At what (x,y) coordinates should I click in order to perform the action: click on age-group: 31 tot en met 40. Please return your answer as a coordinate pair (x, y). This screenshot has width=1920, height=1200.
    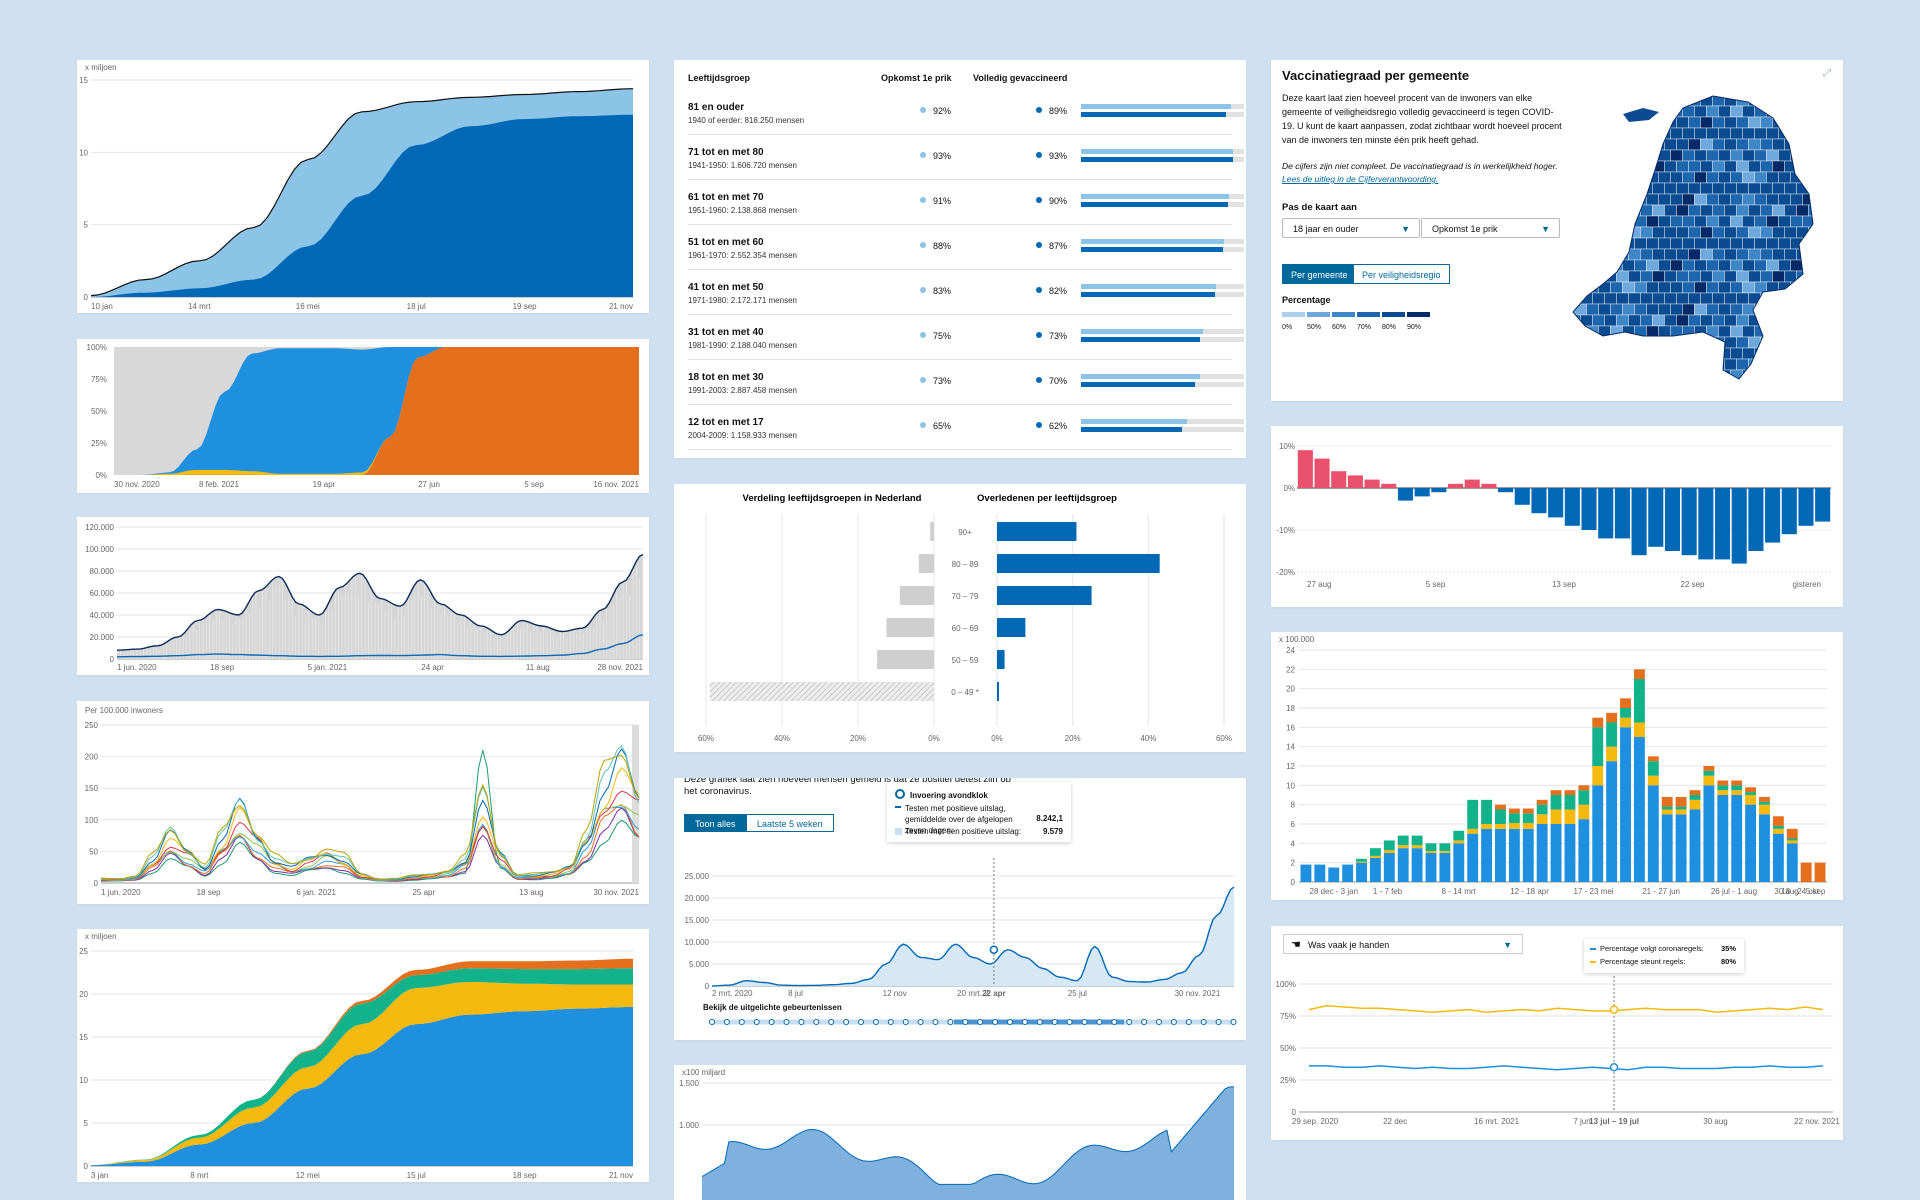
    Looking at the image, I should click on (726, 332).